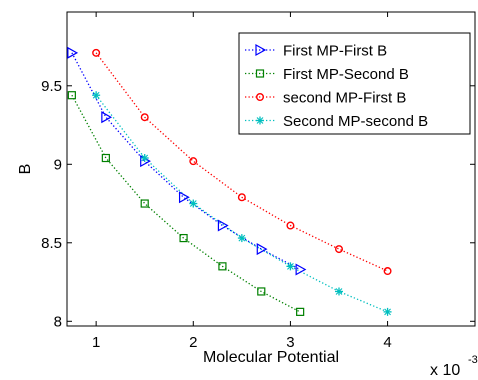  What do you see at coordinates (335, 51) in the screenshot?
I see `legend-entry: First MP-First B` at bounding box center [335, 51].